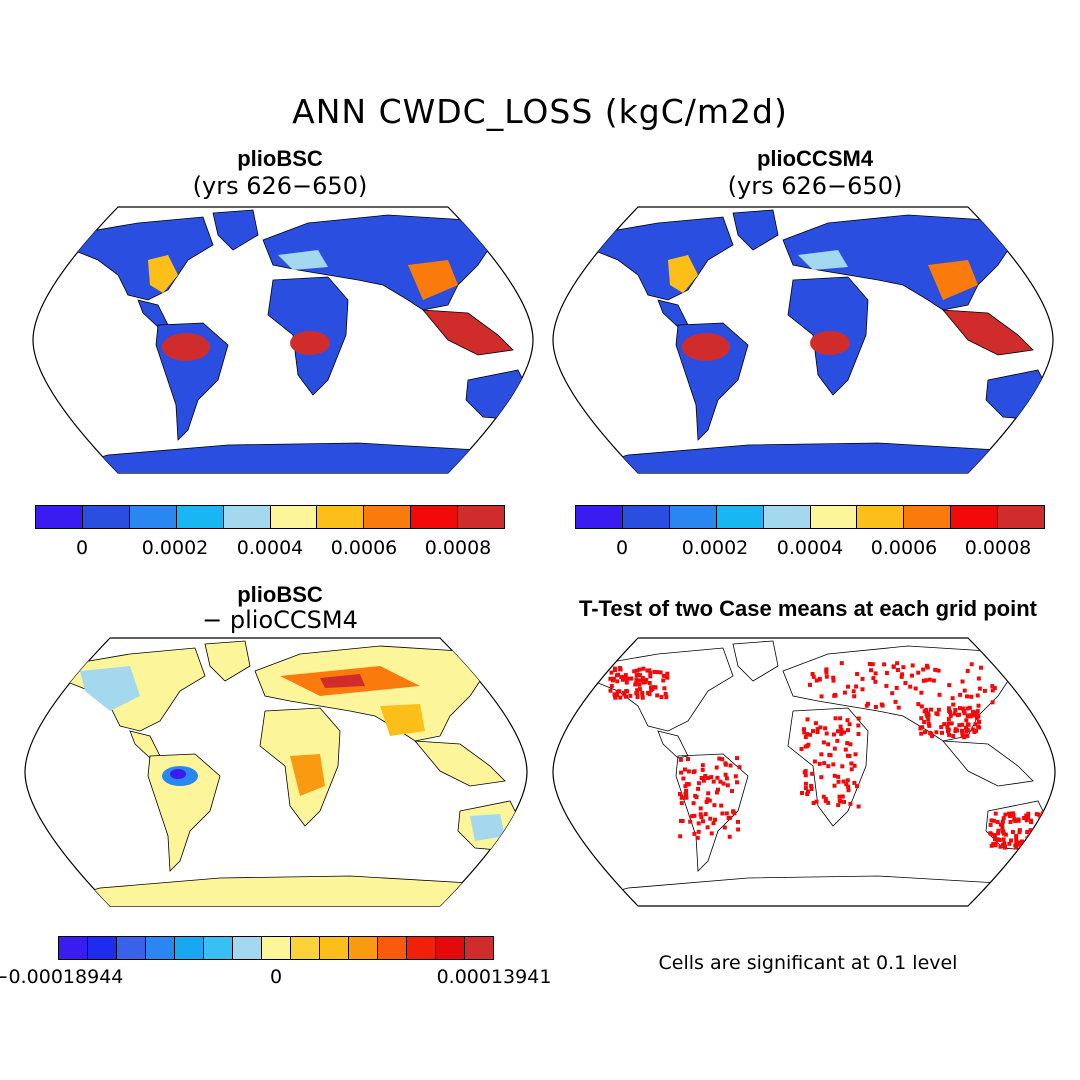  What do you see at coordinates (815, 158) in the screenshot?
I see `panel-title-top-right: plioCCSM4` at bounding box center [815, 158].